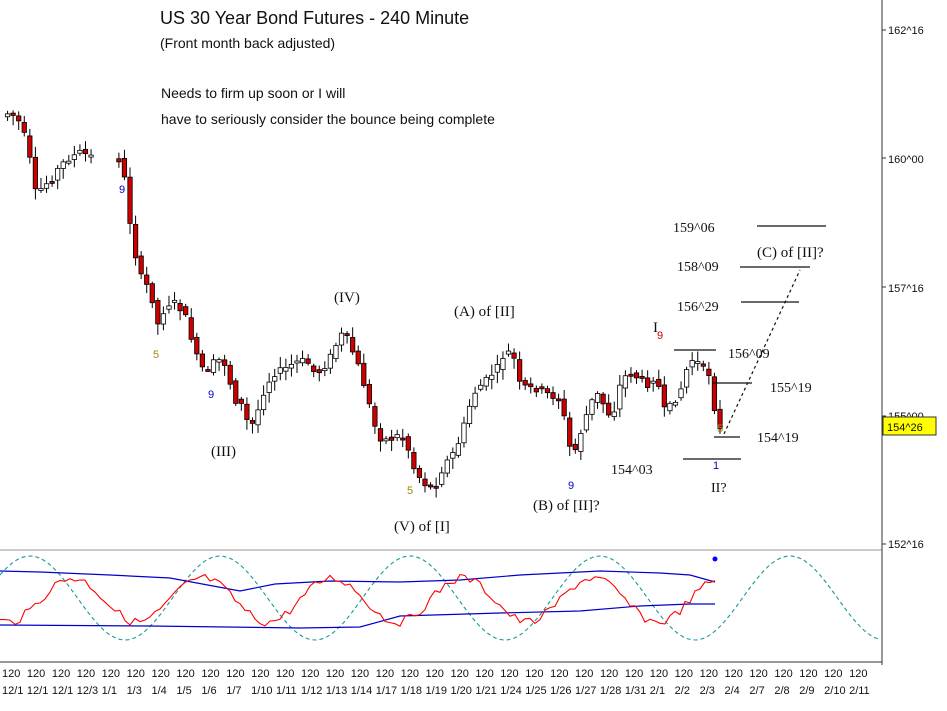 This screenshot has height=711, width=947. I want to click on x-date-label: 1/4, so click(158, 691).